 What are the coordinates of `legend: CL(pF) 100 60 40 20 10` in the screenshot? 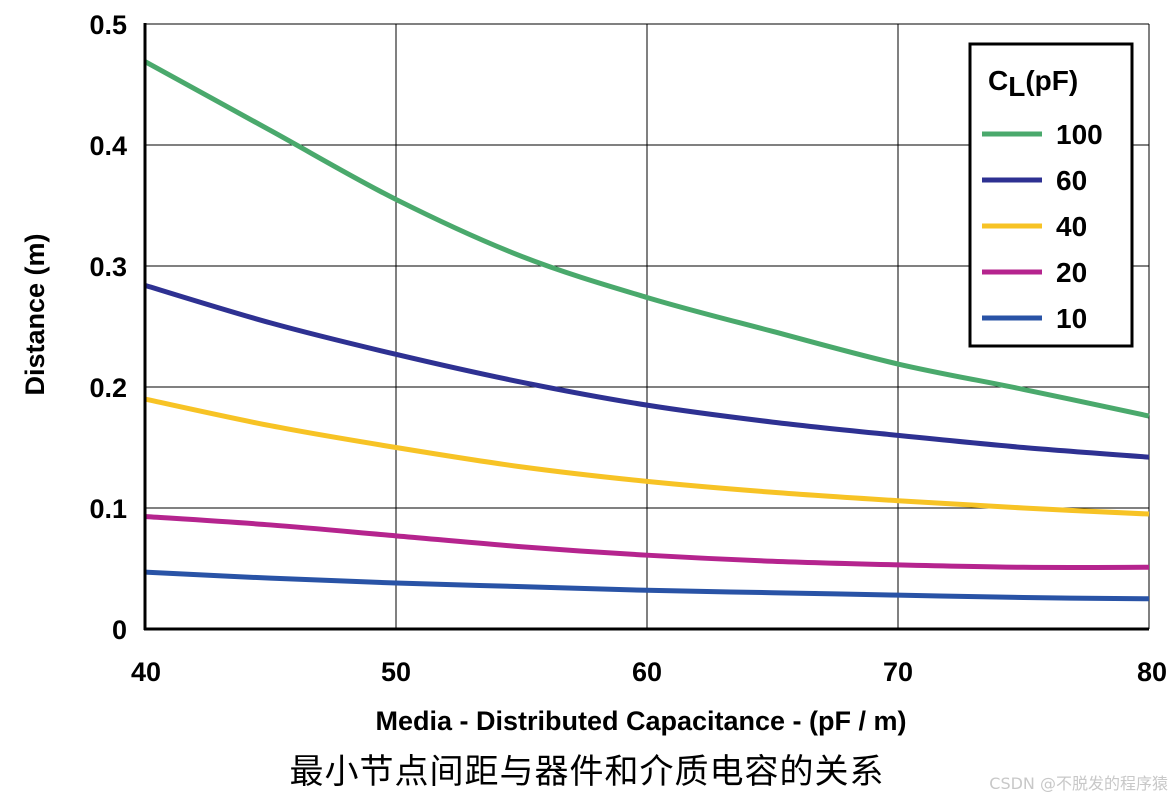 It's located at (1051, 195).